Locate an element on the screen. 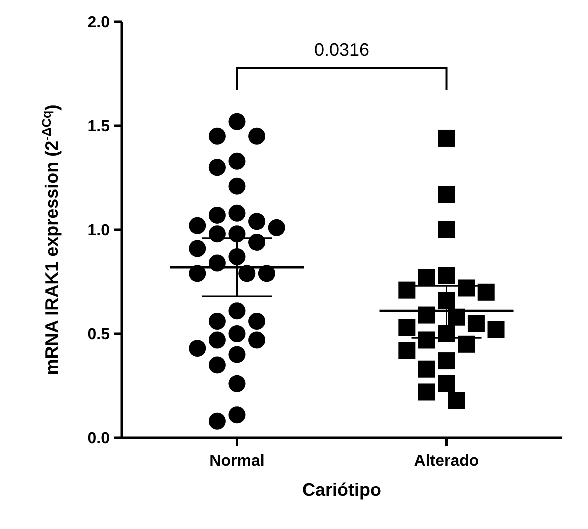 Image resolution: width=588 pixels, height=529 pixels. x-tick-label: Normal is located at coordinates (237, 461).